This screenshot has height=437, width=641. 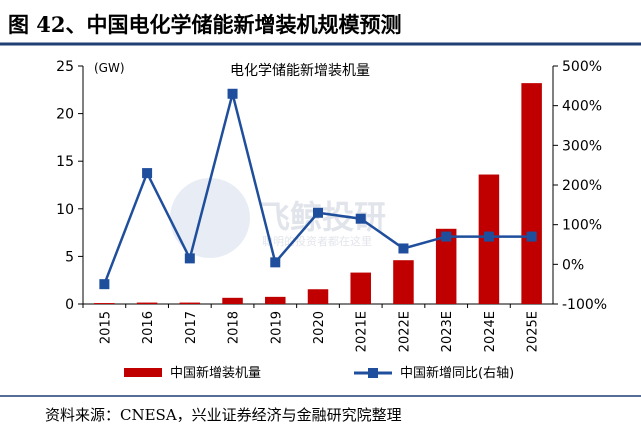 I want to click on y-right-tick-label: 0%, so click(x=573, y=265).